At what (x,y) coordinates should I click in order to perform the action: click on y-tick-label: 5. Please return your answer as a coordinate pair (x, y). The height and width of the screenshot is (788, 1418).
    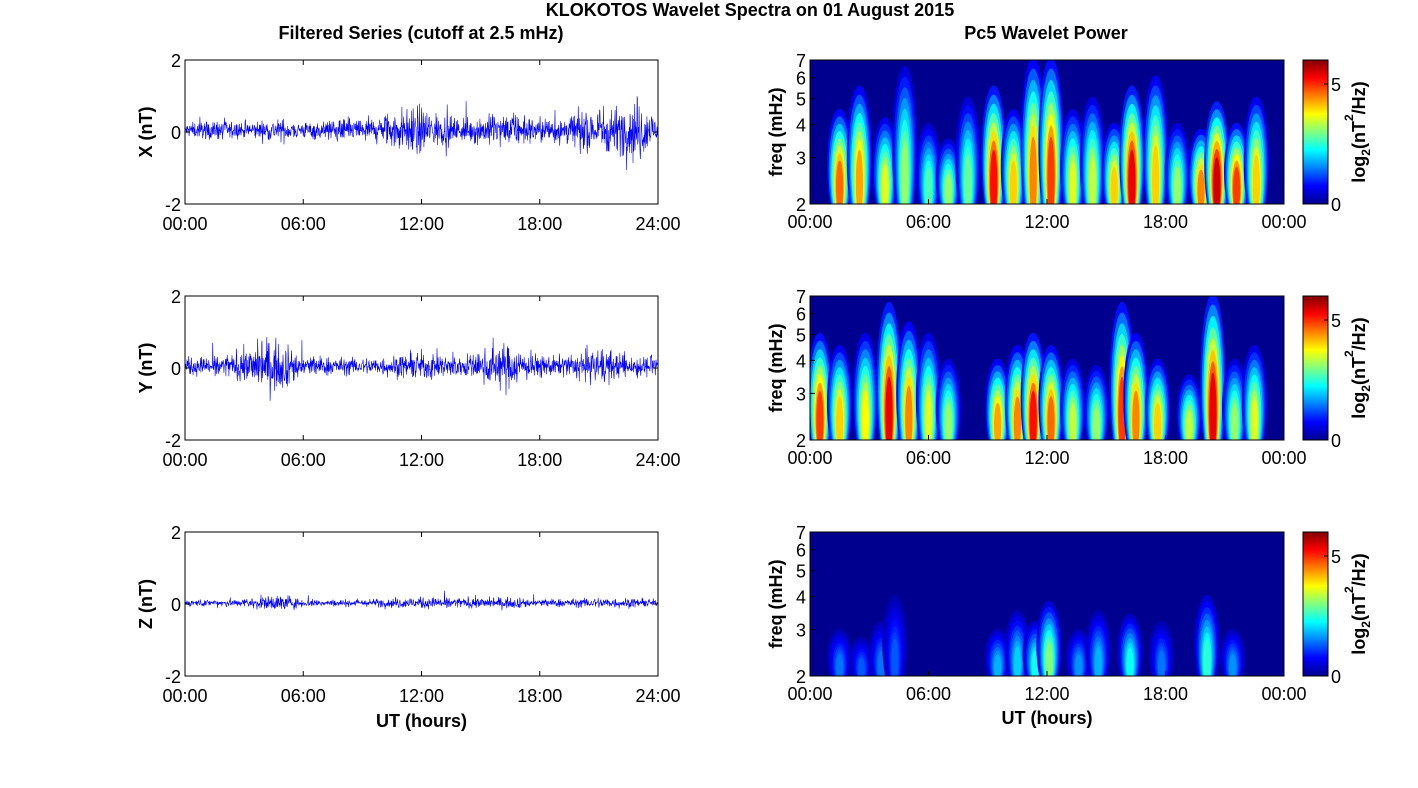
    Looking at the image, I should click on (801, 100).